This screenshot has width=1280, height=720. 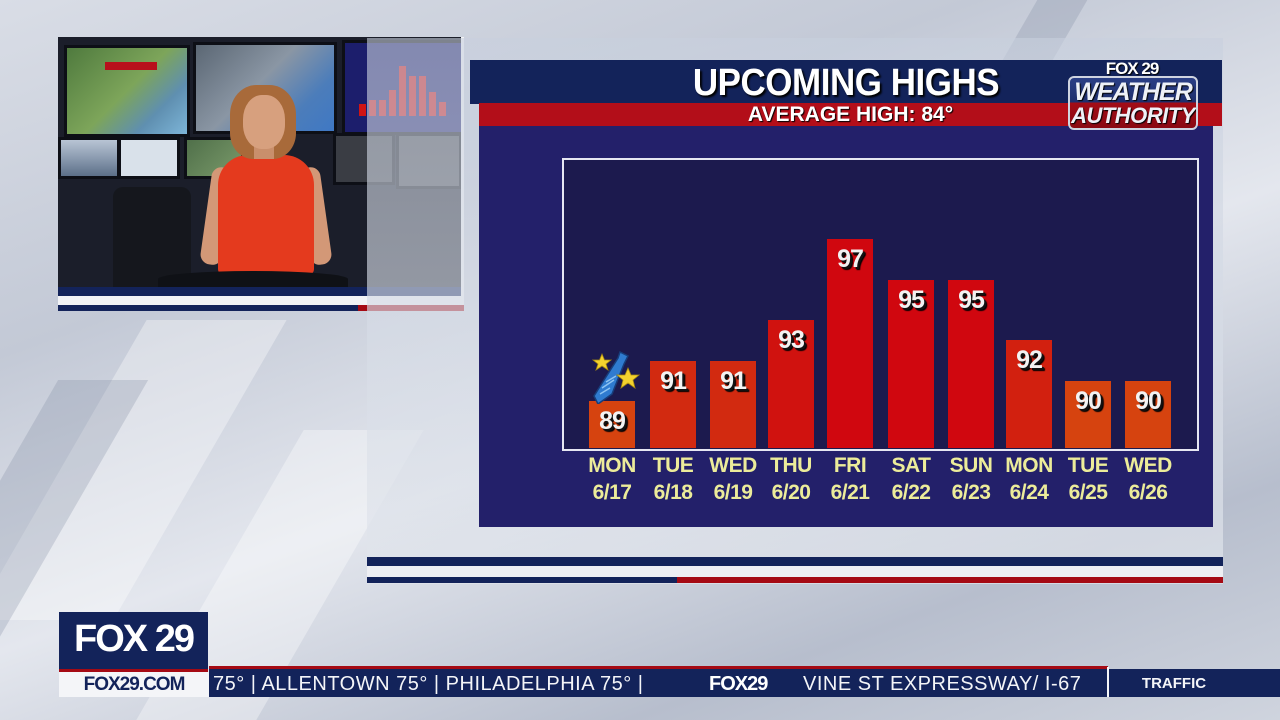 I want to click on date-label: 6/19, so click(x=733, y=492).